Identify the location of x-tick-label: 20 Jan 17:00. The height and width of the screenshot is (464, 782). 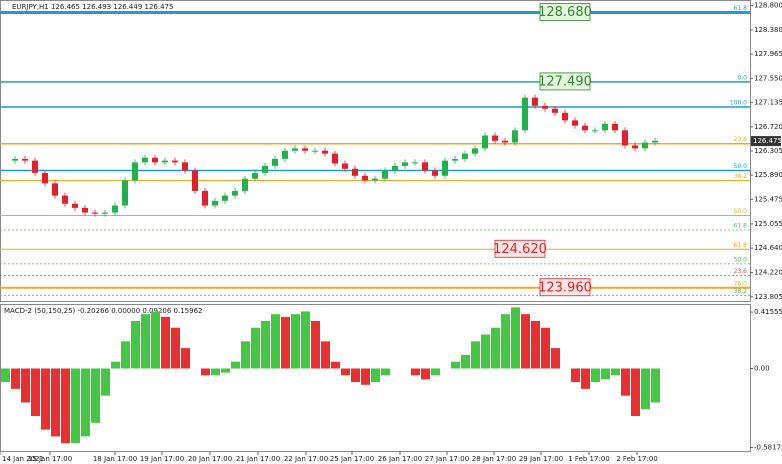
(210, 459).